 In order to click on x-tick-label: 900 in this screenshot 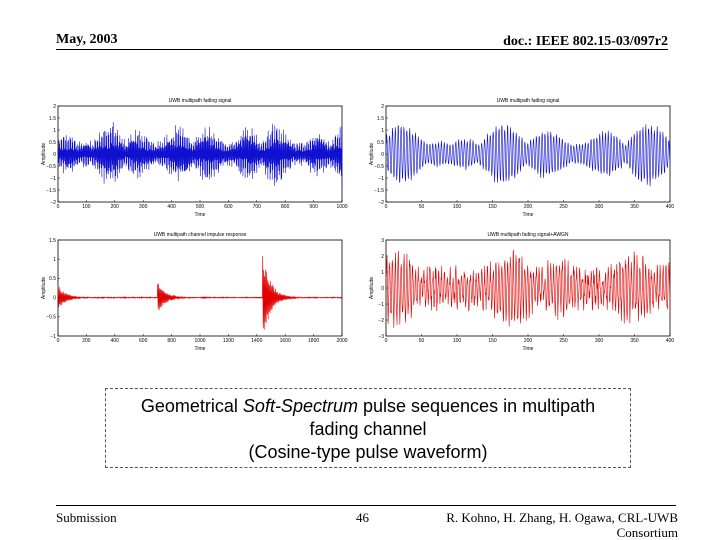, I will do `click(313, 207)`.